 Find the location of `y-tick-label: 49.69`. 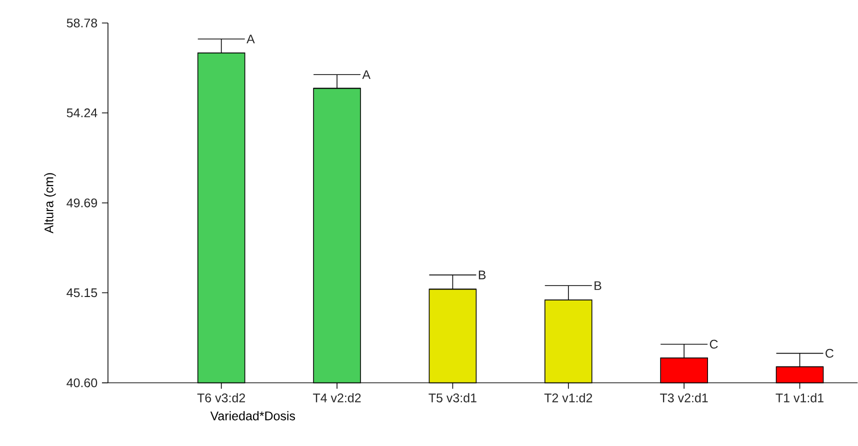

y-tick-label: 49.69 is located at coordinates (82, 203).